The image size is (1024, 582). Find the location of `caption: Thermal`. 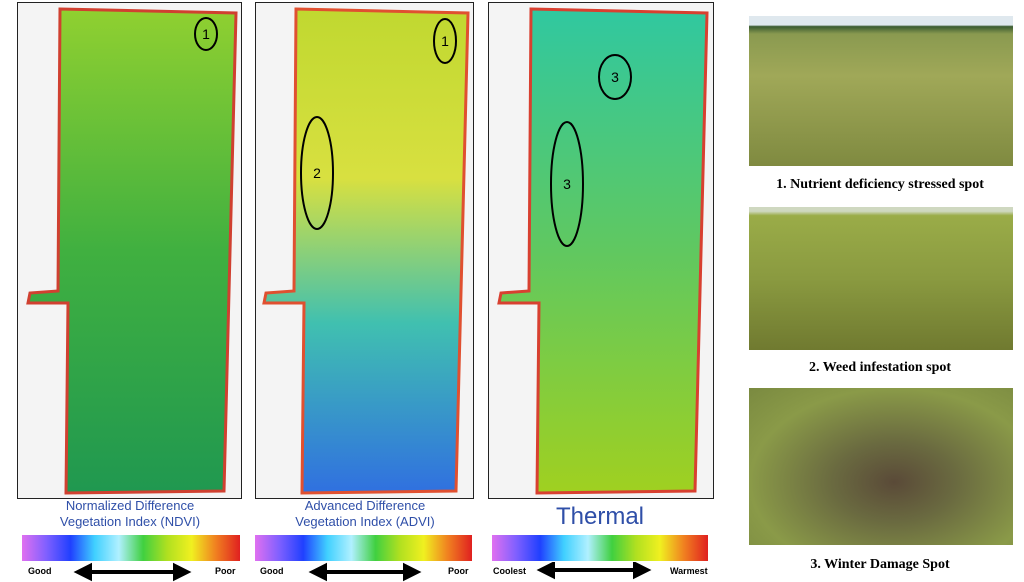

caption: Thermal is located at coordinates (600, 516).